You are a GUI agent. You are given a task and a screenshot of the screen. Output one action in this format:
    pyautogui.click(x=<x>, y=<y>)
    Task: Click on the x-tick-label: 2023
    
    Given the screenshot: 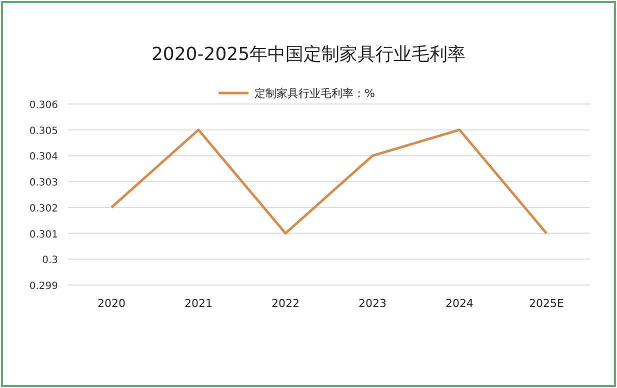 What is the action you would take?
    pyautogui.click(x=372, y=303)
    